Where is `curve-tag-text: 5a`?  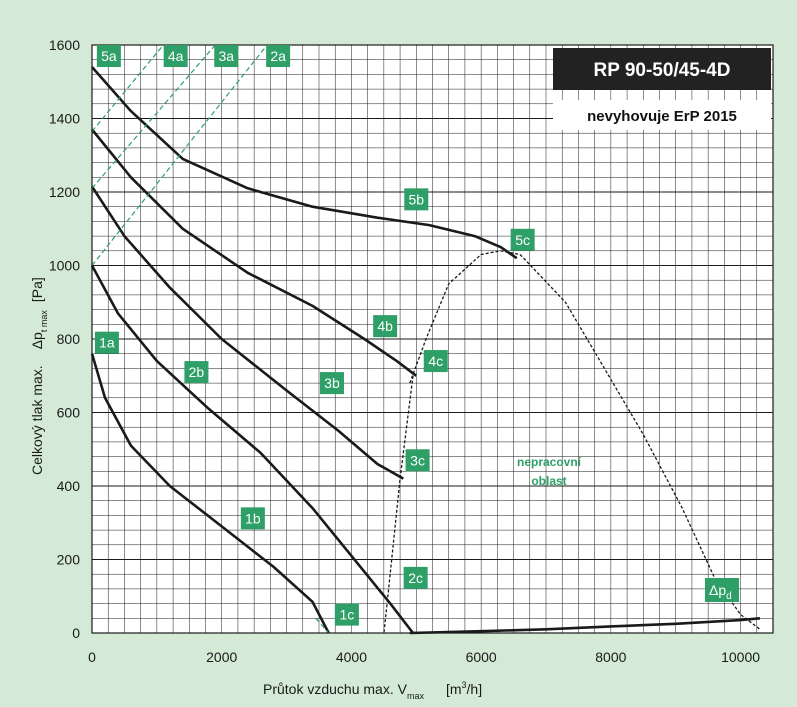 curve-tag-text: 5a is located at coordinates (109, 56).